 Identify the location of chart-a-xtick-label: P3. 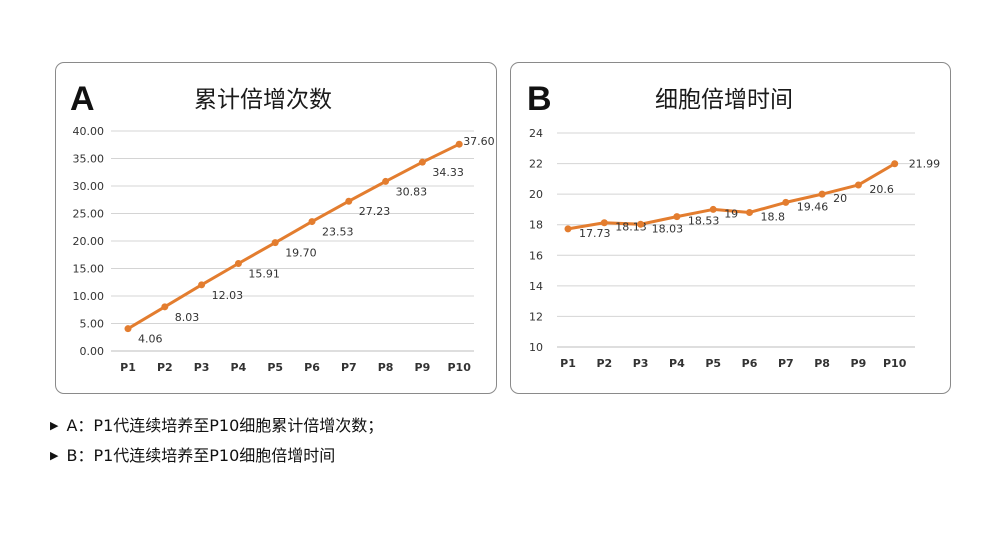
(202, 367).